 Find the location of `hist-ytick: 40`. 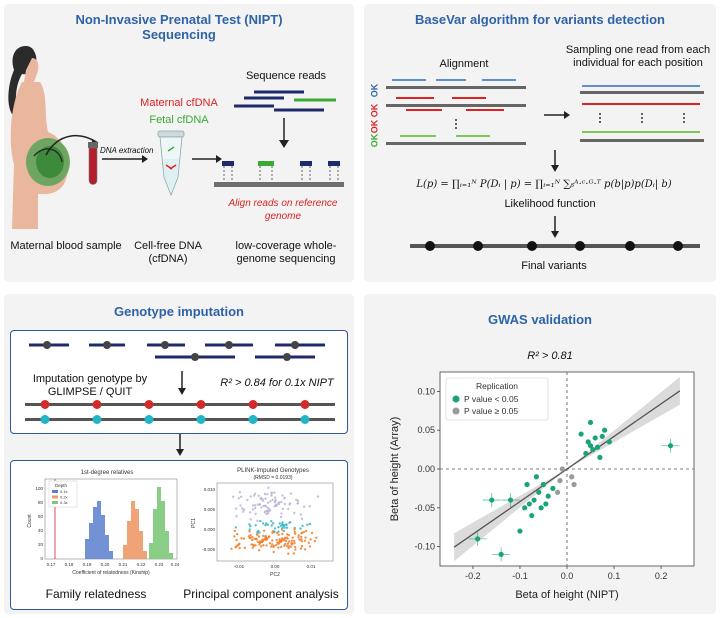

hist-ytick: 40 is located at coordinates (41, 530).